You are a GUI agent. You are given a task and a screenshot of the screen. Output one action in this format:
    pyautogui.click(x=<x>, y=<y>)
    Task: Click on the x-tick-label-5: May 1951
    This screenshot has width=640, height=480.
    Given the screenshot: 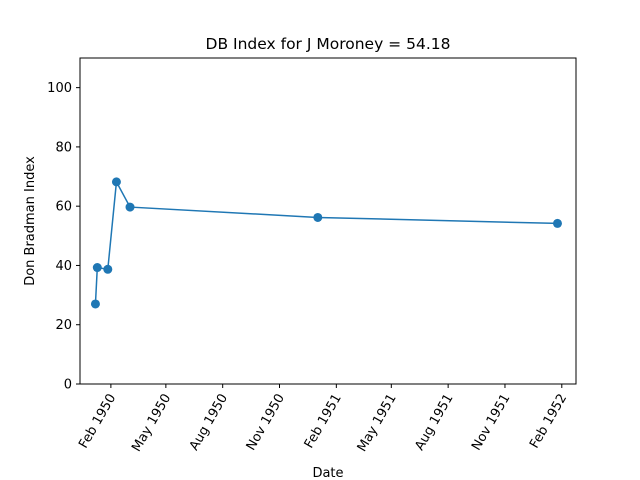 What is the action you would take?
    pyautogui.click(x=377, y=423)
    